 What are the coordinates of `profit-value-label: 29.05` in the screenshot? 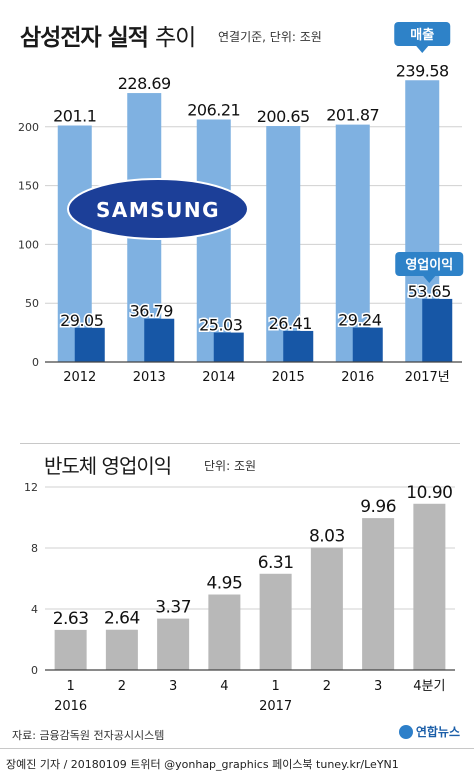 It's located at (81, 320).